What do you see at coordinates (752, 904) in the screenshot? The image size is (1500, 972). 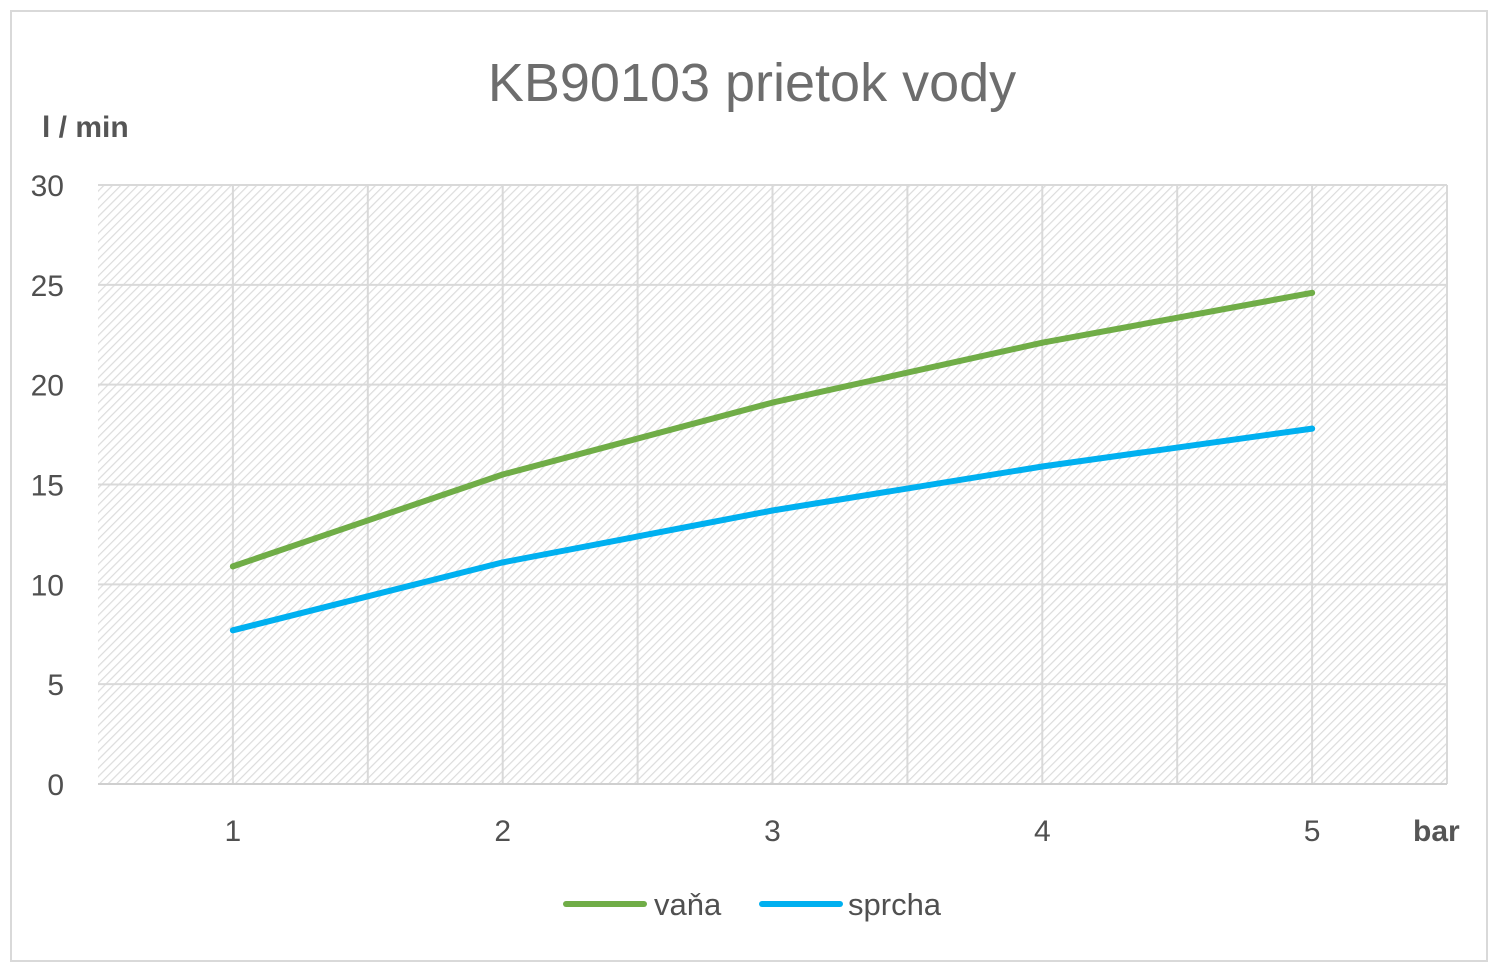 I see `legend: vaňa sprcha` at bounding box center [752, 904].